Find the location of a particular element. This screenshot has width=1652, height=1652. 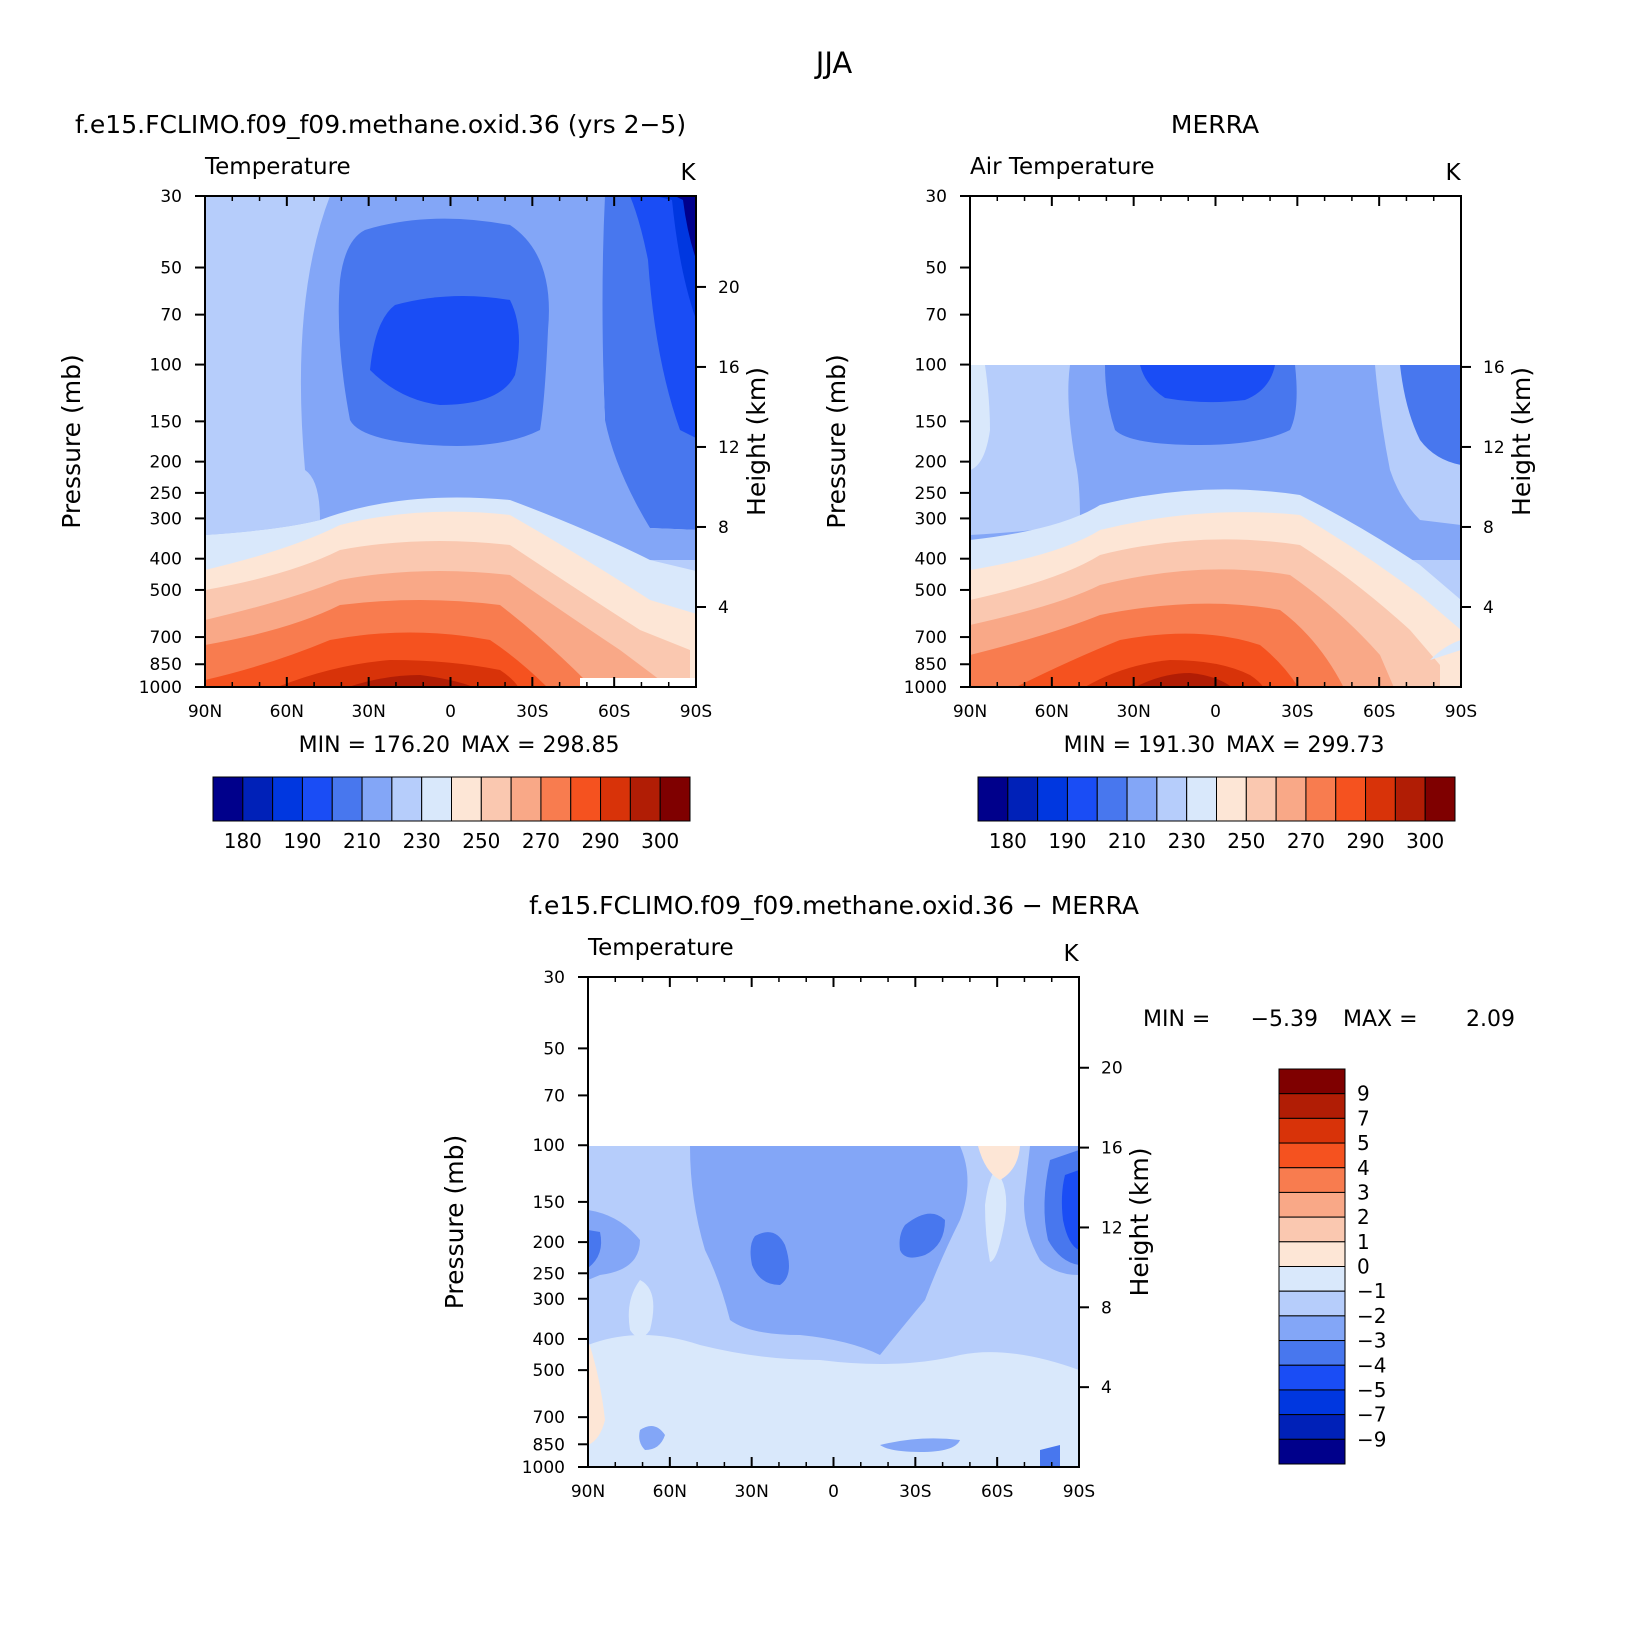

panel-model-max: MAX = 298.85 is located at coordinates (540, 745).